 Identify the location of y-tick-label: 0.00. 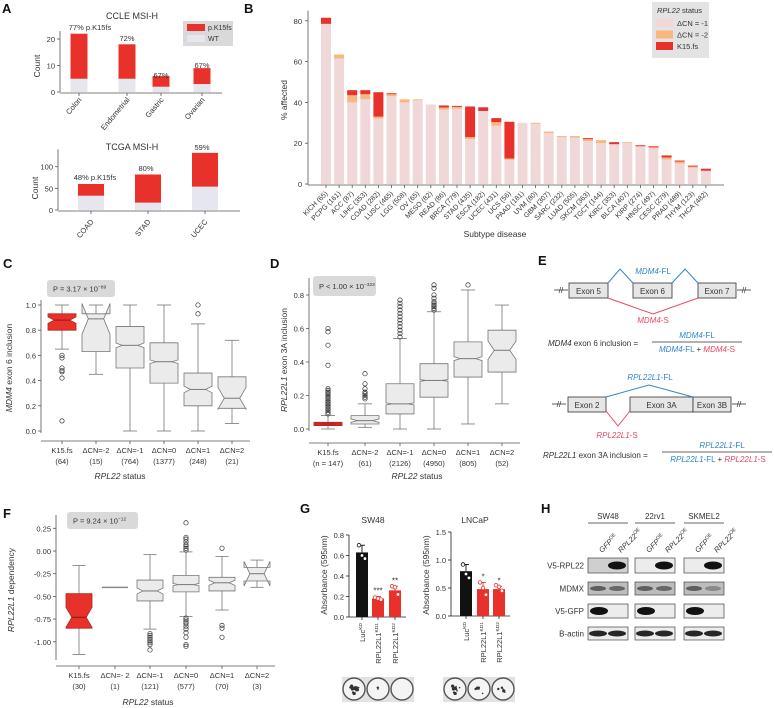
(43, 551).